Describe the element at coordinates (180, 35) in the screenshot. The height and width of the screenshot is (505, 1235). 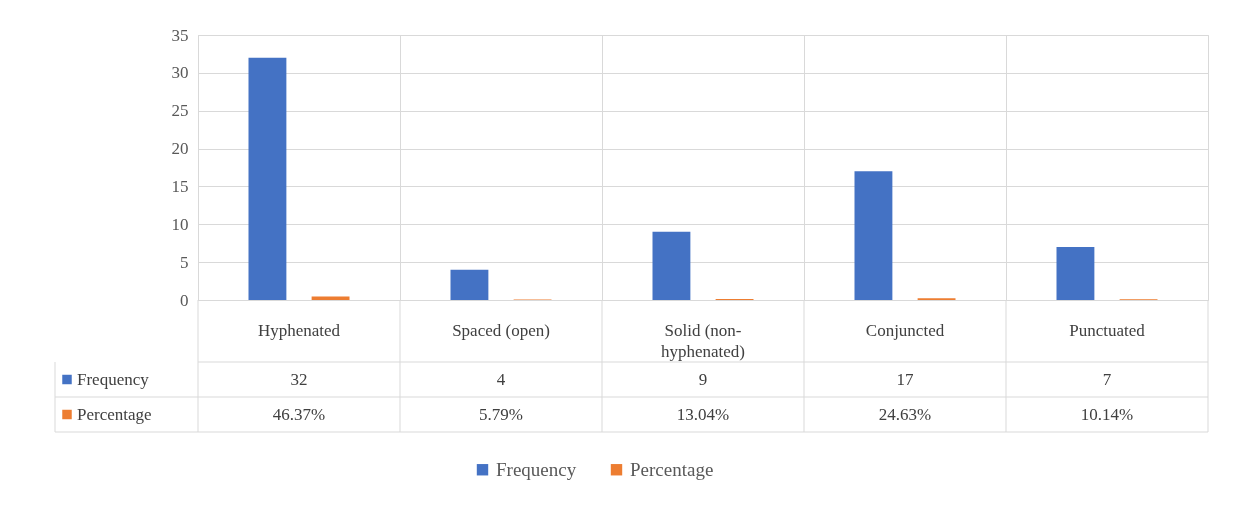
I see `y-tick-label: 35` at that location.